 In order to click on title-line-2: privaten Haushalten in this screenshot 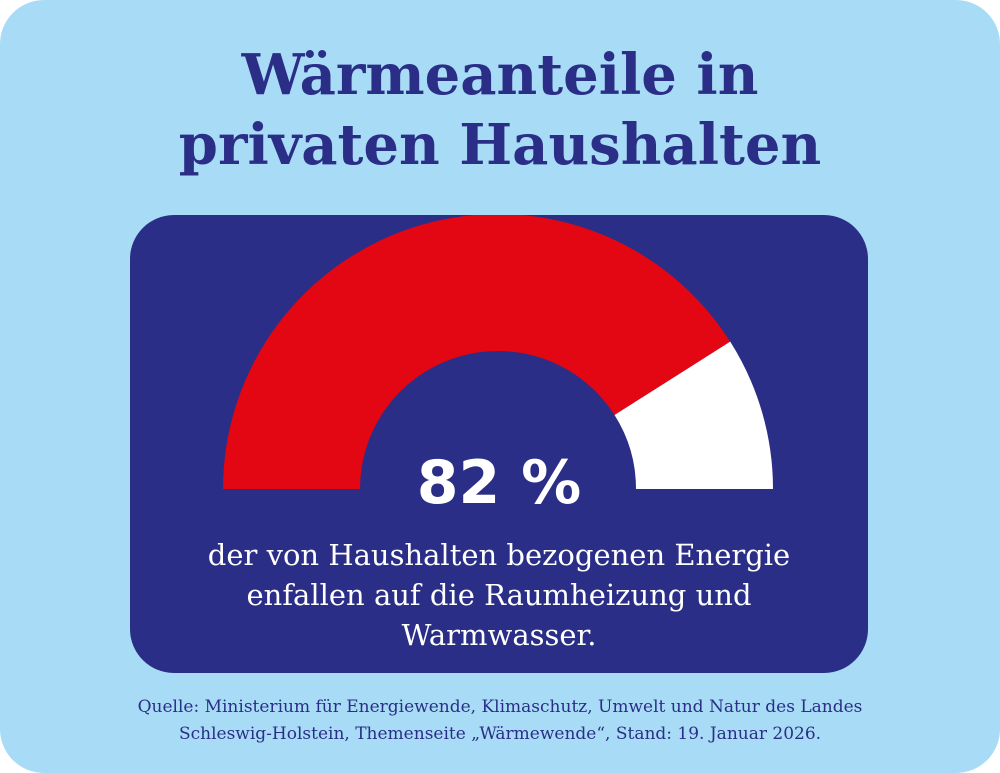, I will do `click(500, 145)`.